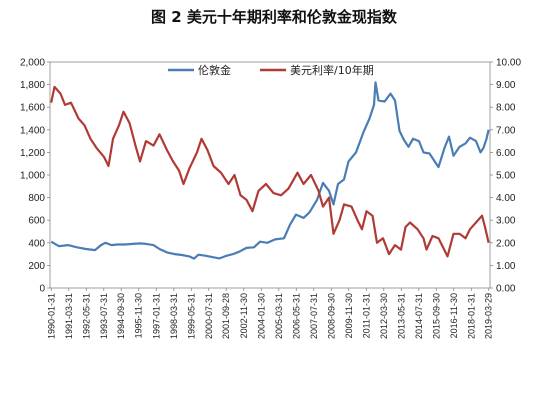 The image size is (548, 407). Describe the element at coordinates (209, 316) in the screenshot. I see `x-tick-label: 2000-07-31` at that location.